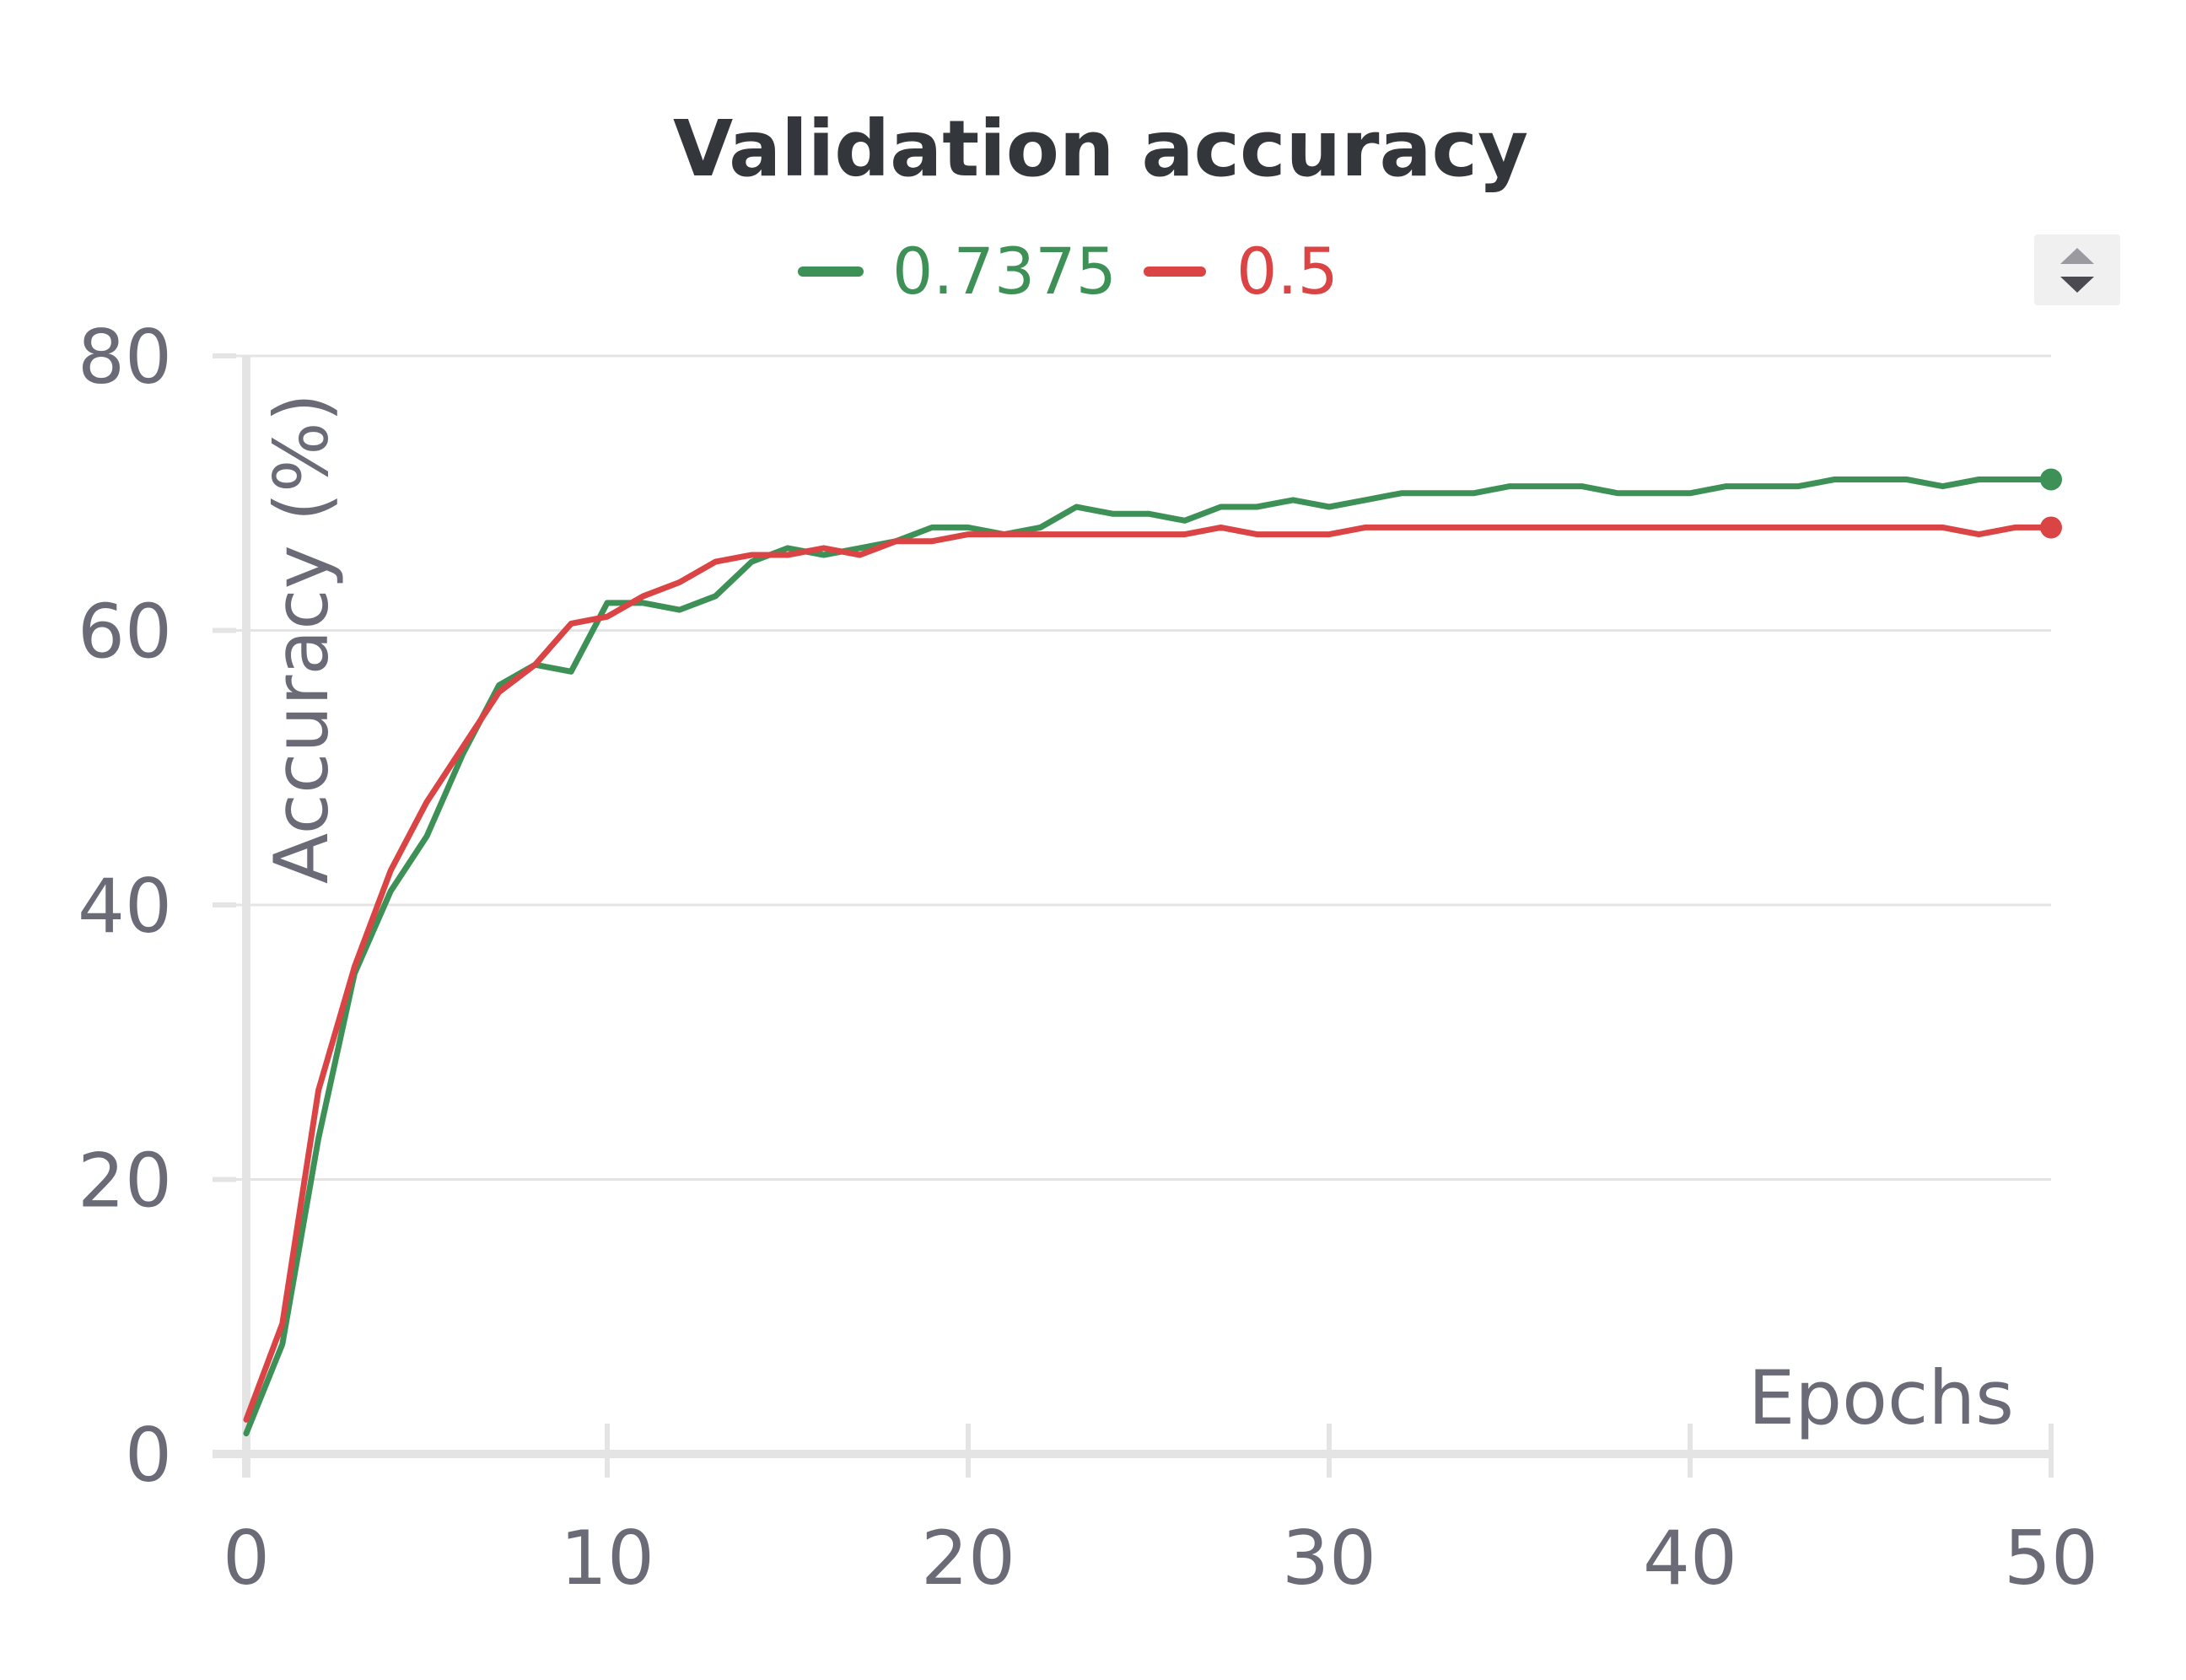 Image resolution: width=2186 pixels, height=1680 pixels. Describe the element at coordinates (1100, 149) in the screenshot. I see `chart-title: Validation accuracy` at that location.